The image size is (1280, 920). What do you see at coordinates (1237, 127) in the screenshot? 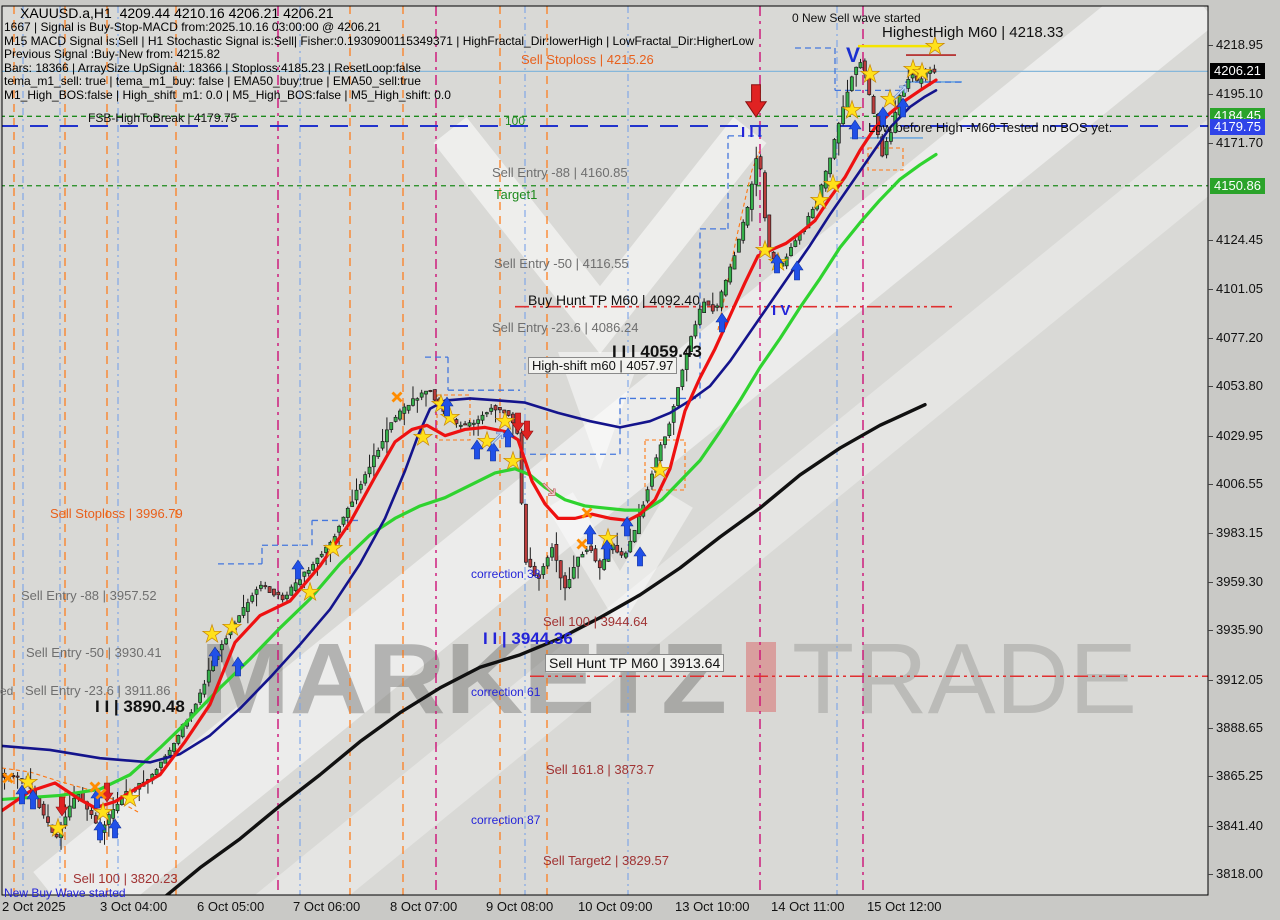
I see `level-price-badge: 4179.75` at bounding box center [1237, 127].